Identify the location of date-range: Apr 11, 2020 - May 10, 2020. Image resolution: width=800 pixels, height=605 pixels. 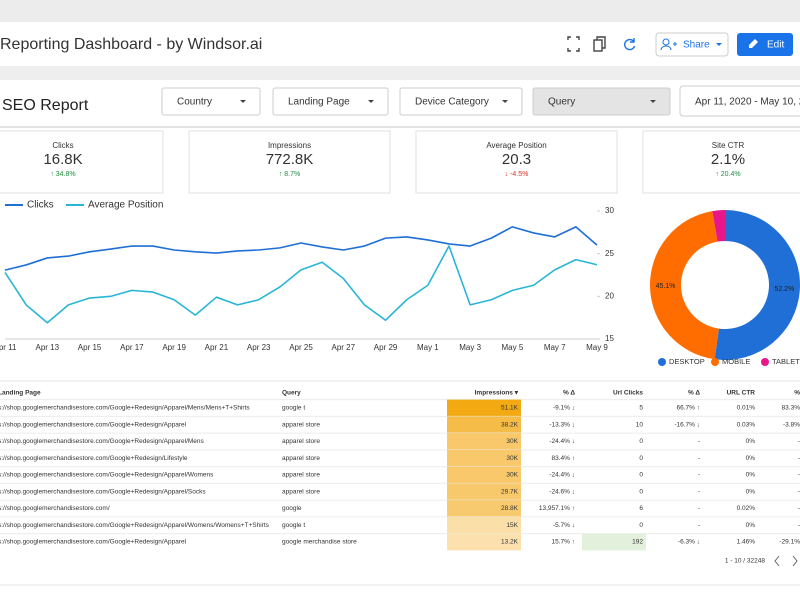
(747, 102).